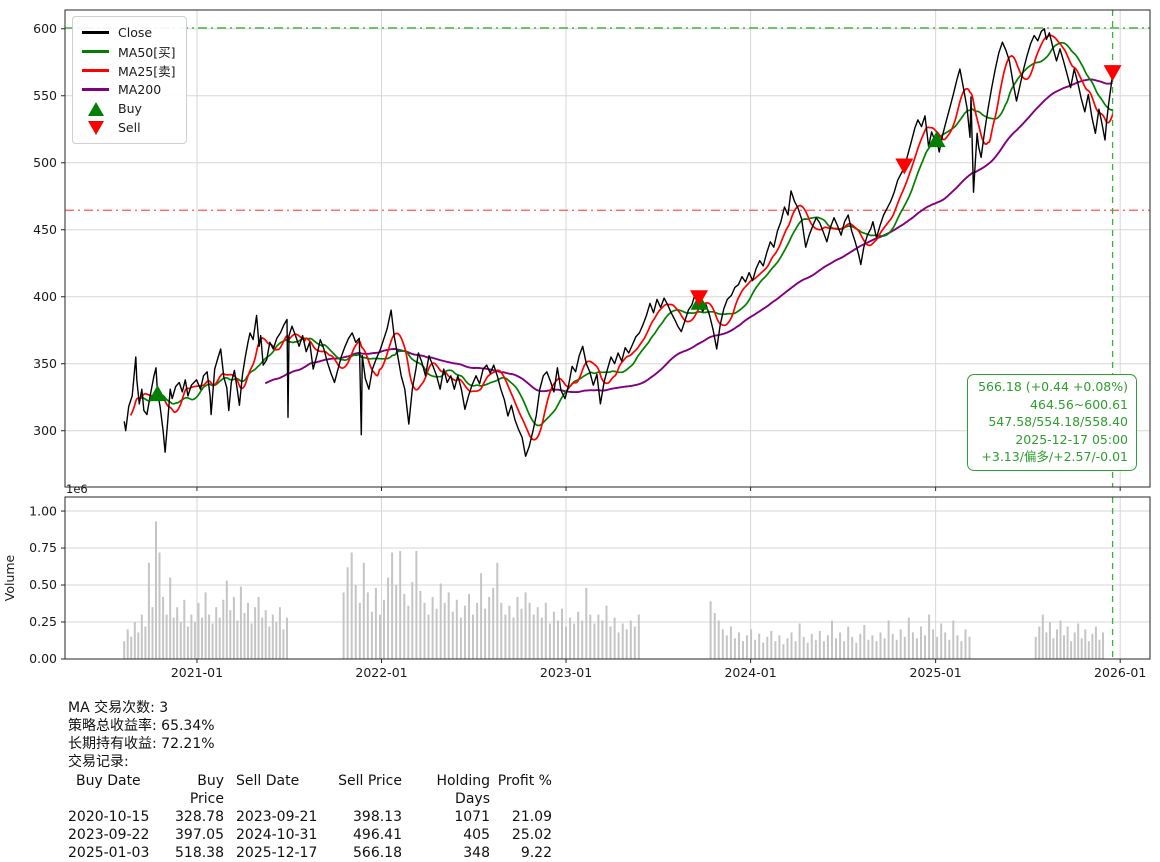  I want to click on legend-label: Buy, so click(130, 108).